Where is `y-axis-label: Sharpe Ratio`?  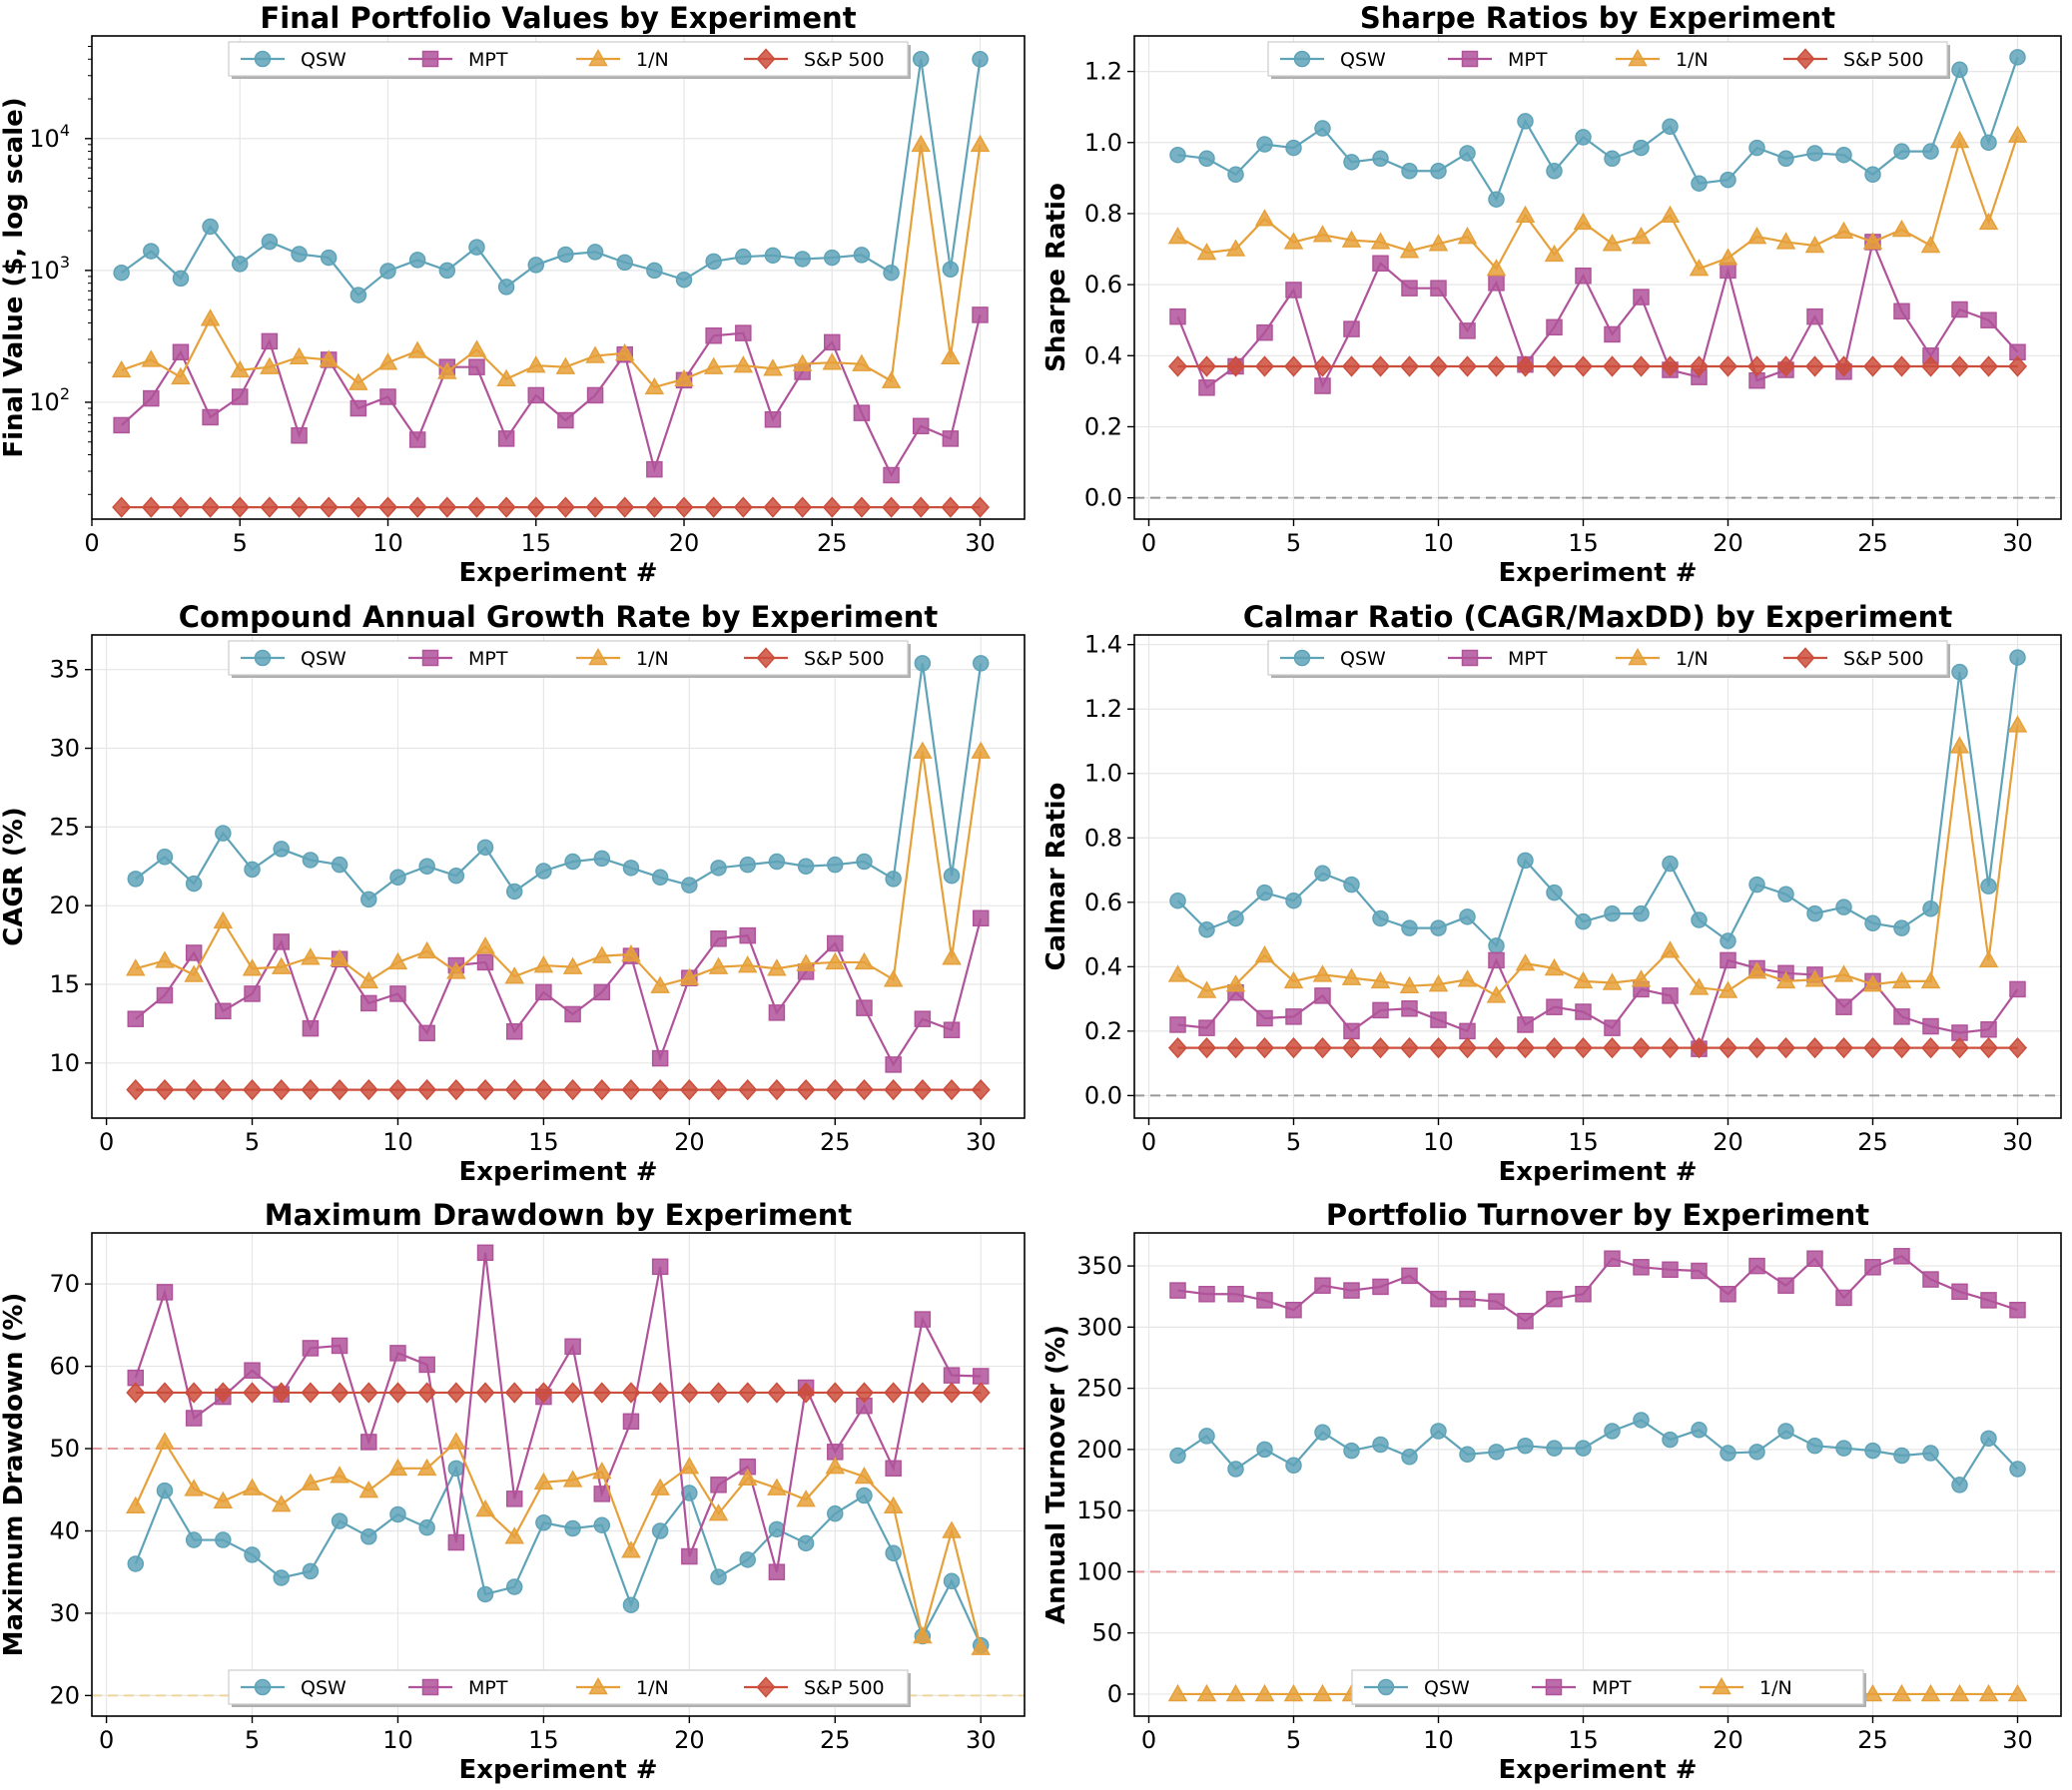 y-axis-label: Sharpe Ratio is located at coordinates (1056, 277).